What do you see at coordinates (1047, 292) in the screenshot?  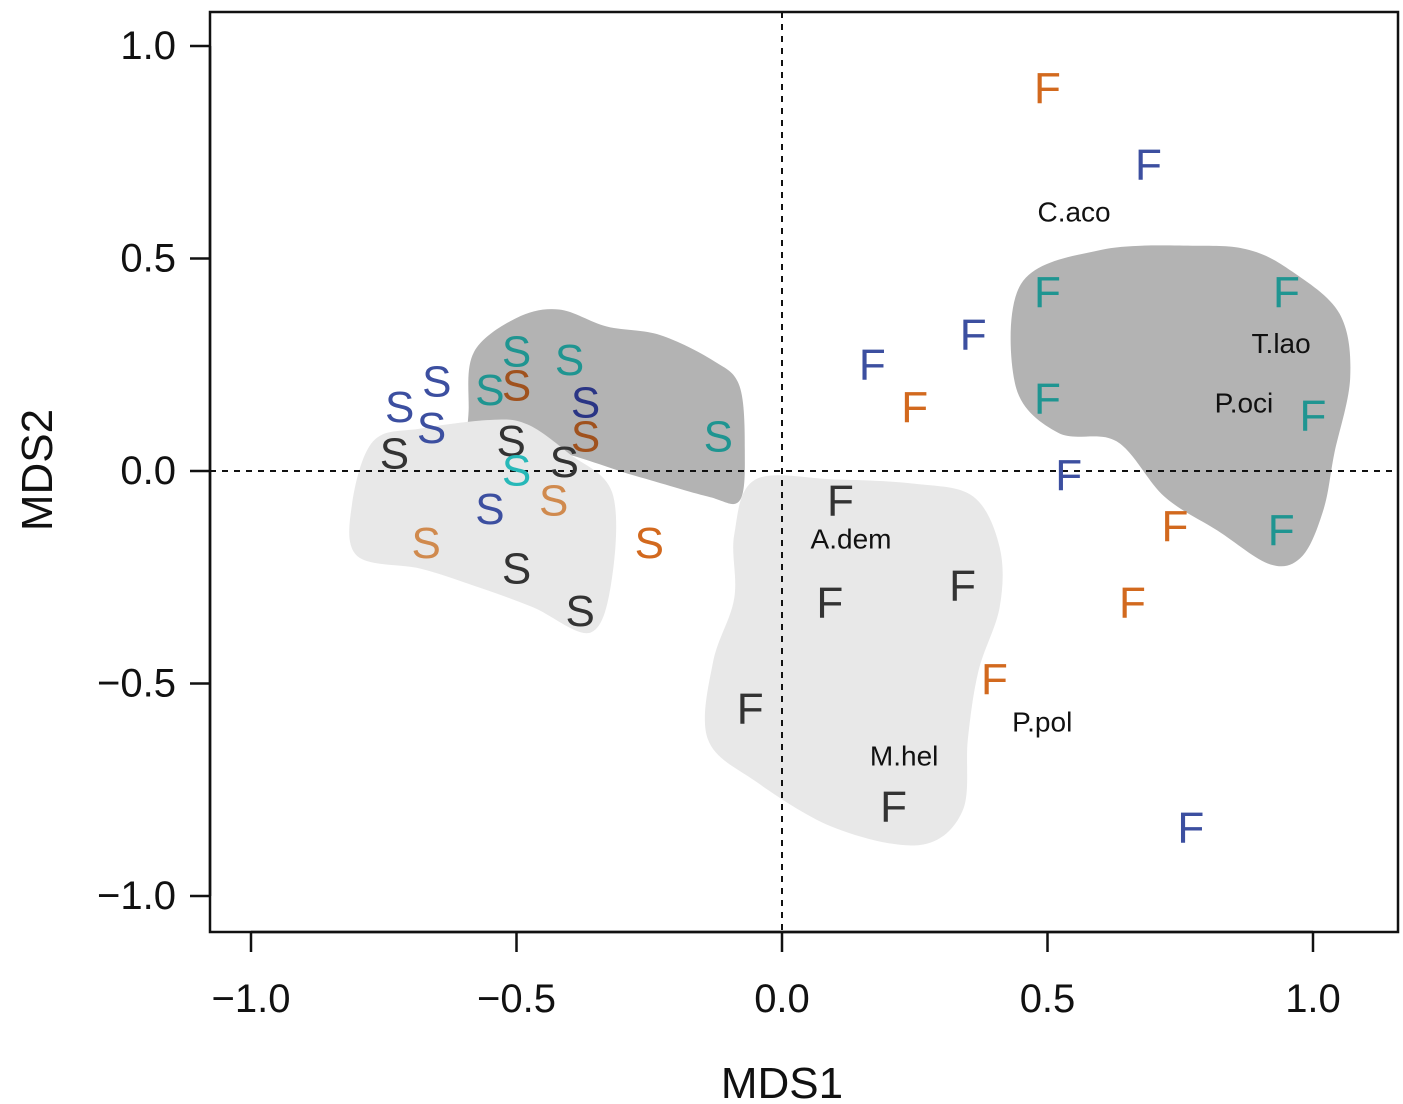 I see `point-F-2: F` at bounding box center [1047, 292].